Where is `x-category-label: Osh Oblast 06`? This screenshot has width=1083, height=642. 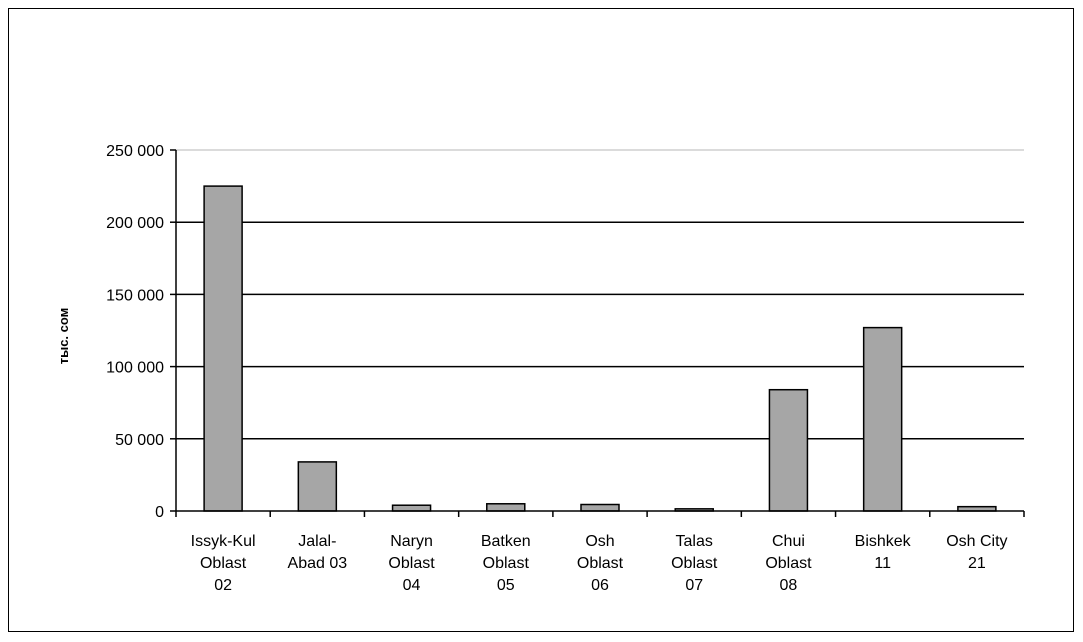
x-category-label: Osh Oblast 06 is located at coordinates (600, 563).